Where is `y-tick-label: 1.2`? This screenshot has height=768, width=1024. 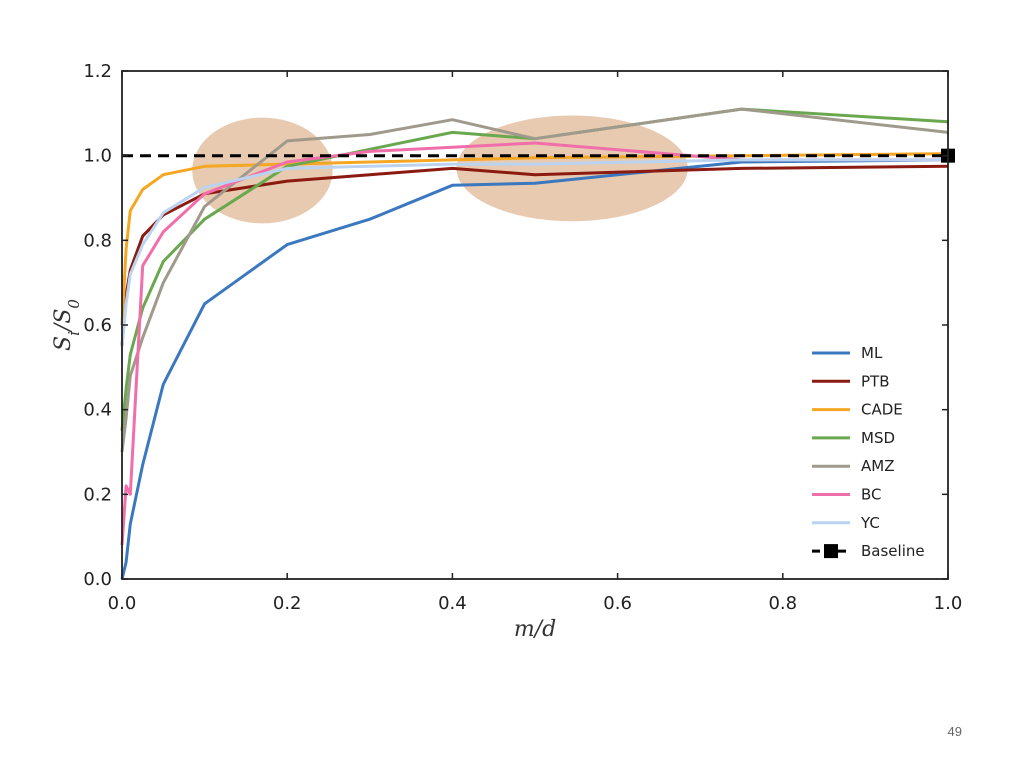 y-tick-label: 1.2 is located at coordinates (97, 71).